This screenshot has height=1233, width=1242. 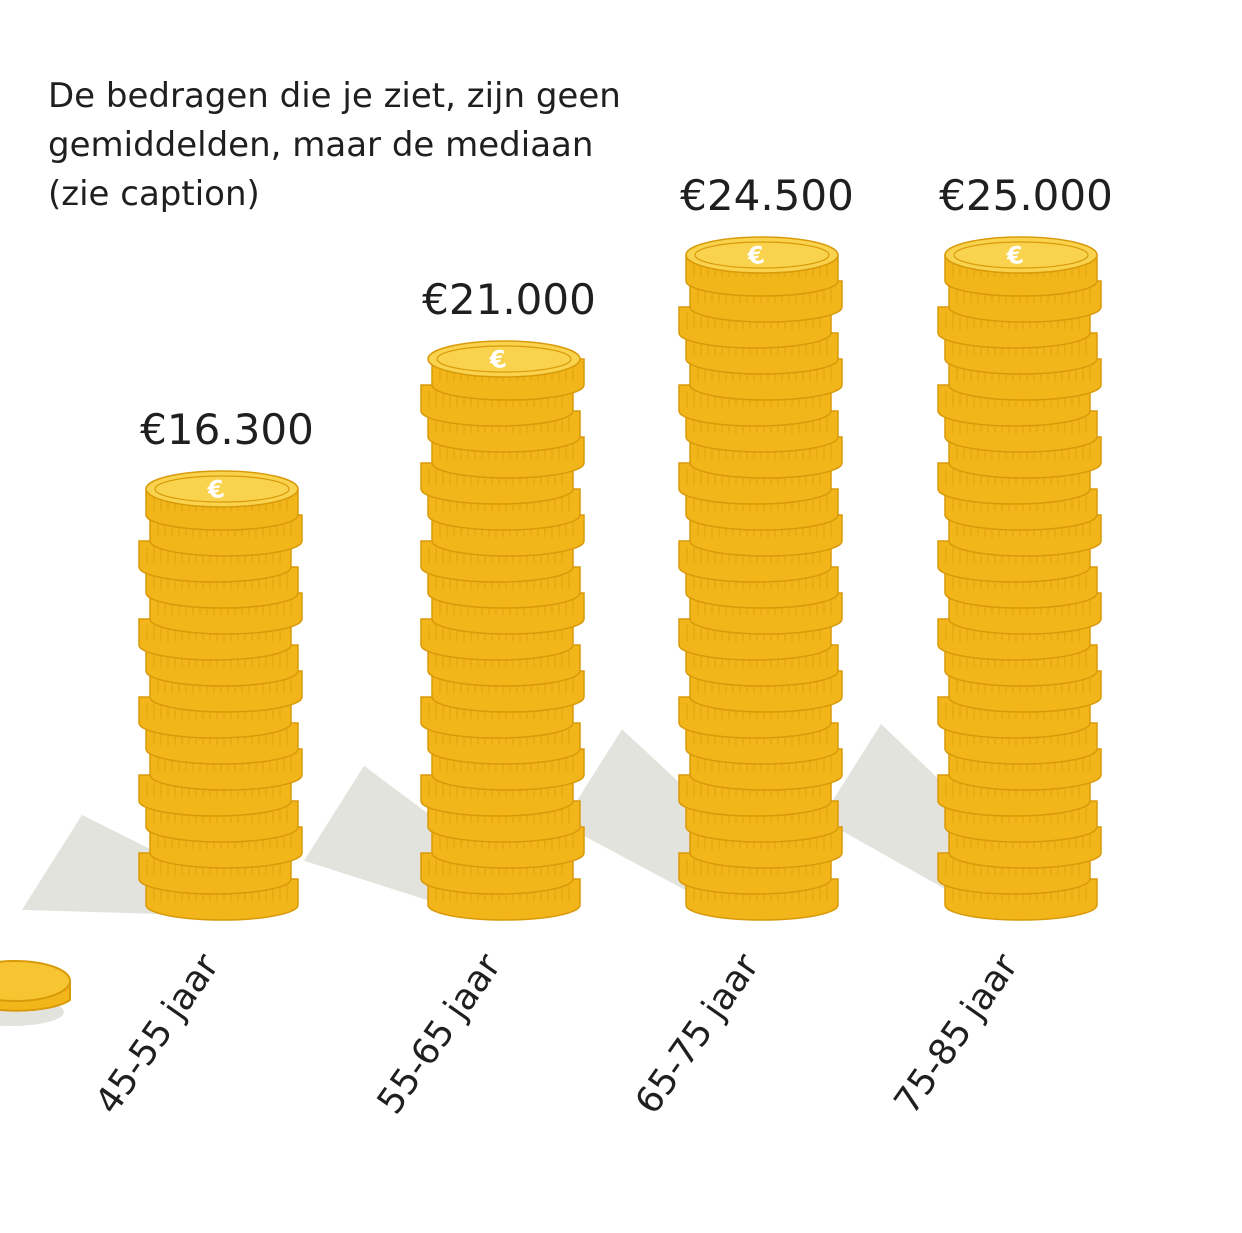 I want to click on category-label: 65-75 jaar, so click(x=698, y=1033).